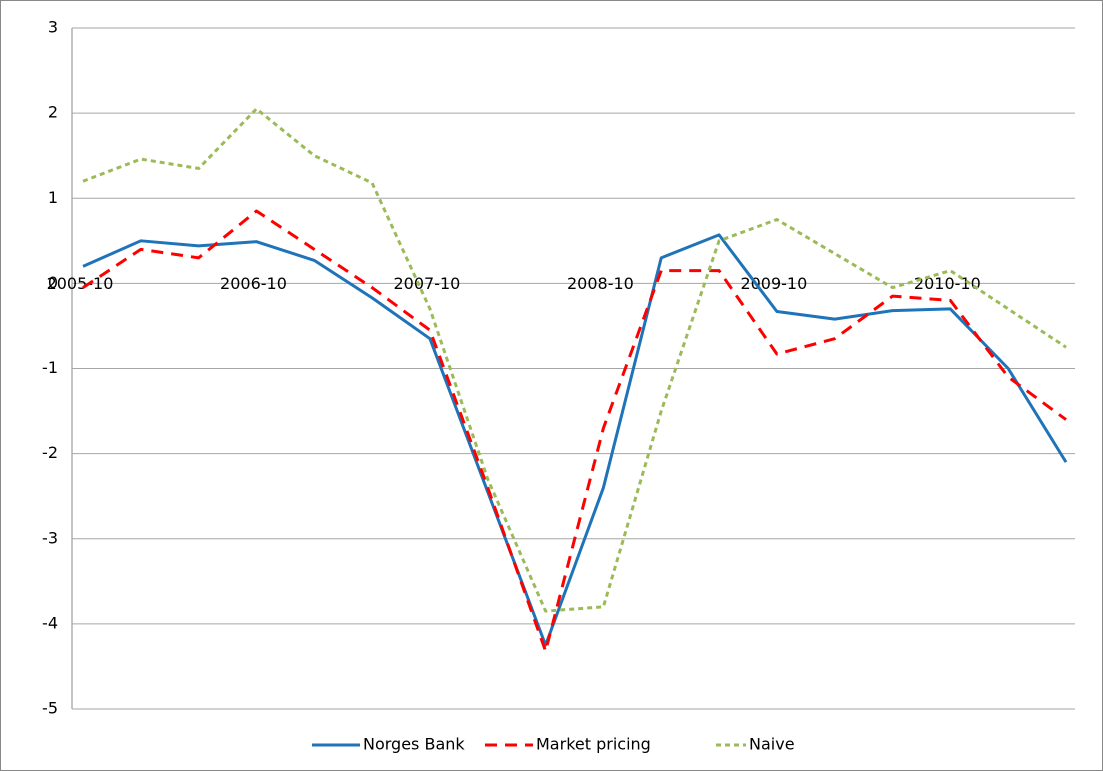 This screenshot has width=1103, height=771. What do you see at coordinates (80, 283) in the screenshot?
I see `x-tick-label: 2005-10` at bounding box center [80, 283].